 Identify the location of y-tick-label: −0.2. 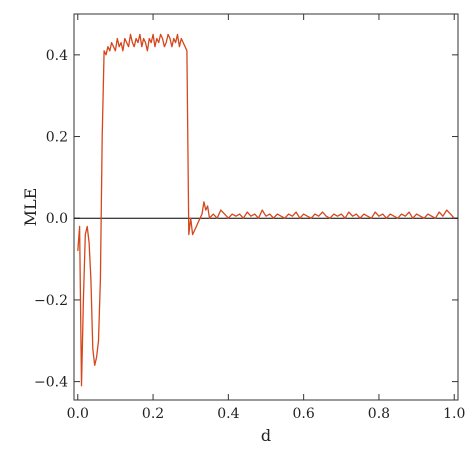
(51, 301).